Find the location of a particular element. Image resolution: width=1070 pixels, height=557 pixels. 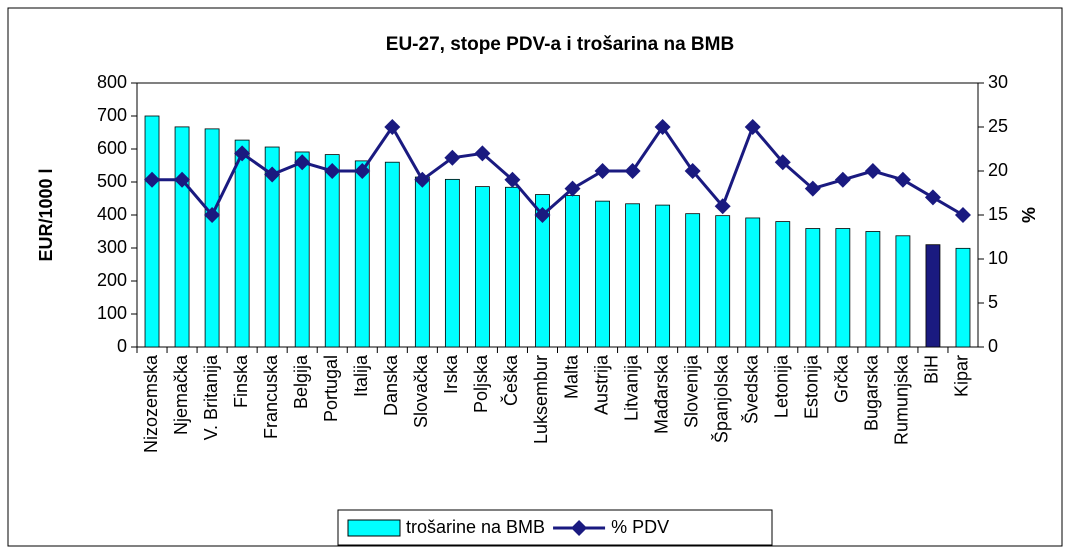

y2-tick-label: 15 is located at coordinates (998, 214).